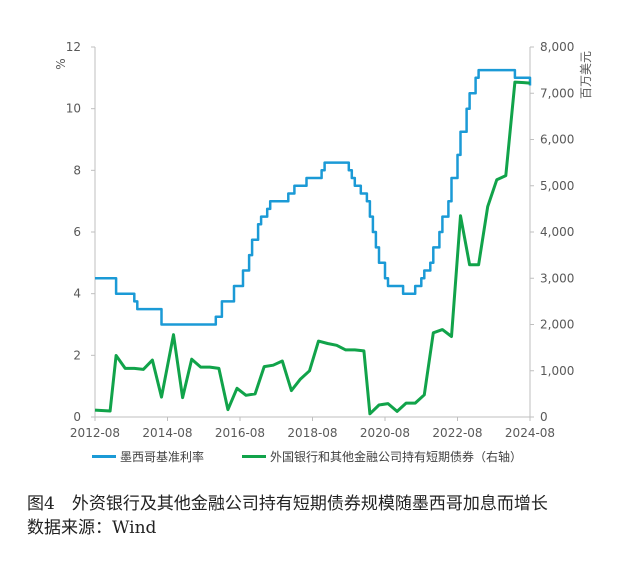 The image size is (628, 563). Describe the element at coordinates (385, 433) in the screenshot. I see `x-tick-label: 2020-08` at that location.